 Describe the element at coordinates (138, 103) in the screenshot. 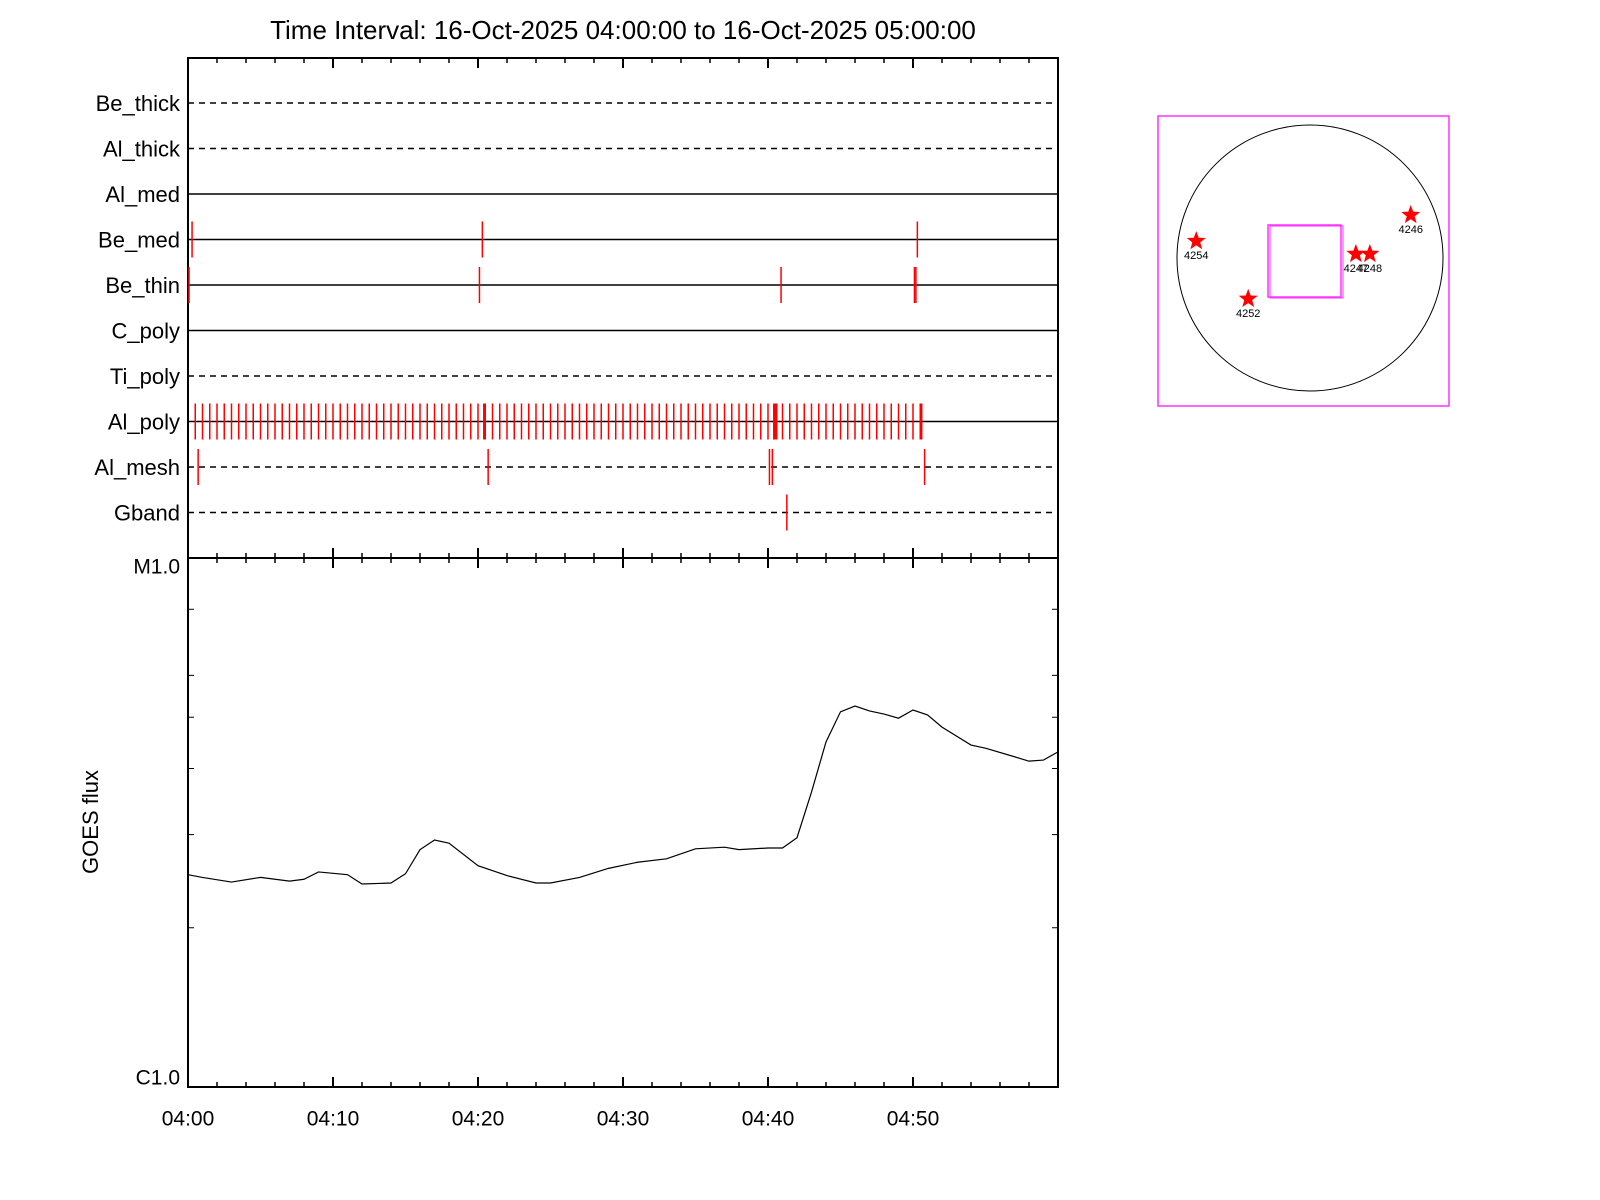

I see `row-label: Be_thick` at that location.